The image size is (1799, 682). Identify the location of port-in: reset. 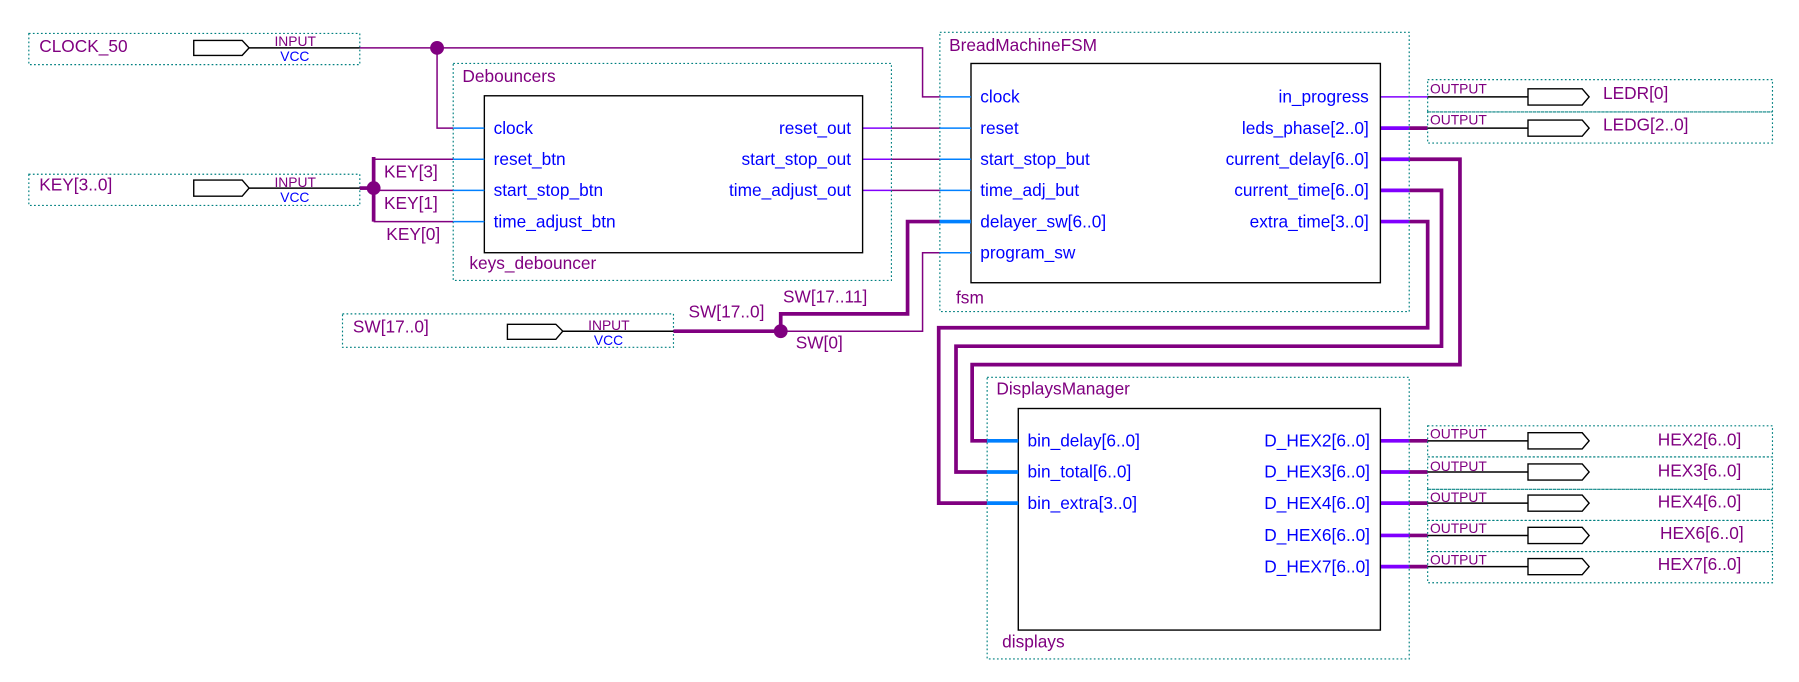
(999, 128).